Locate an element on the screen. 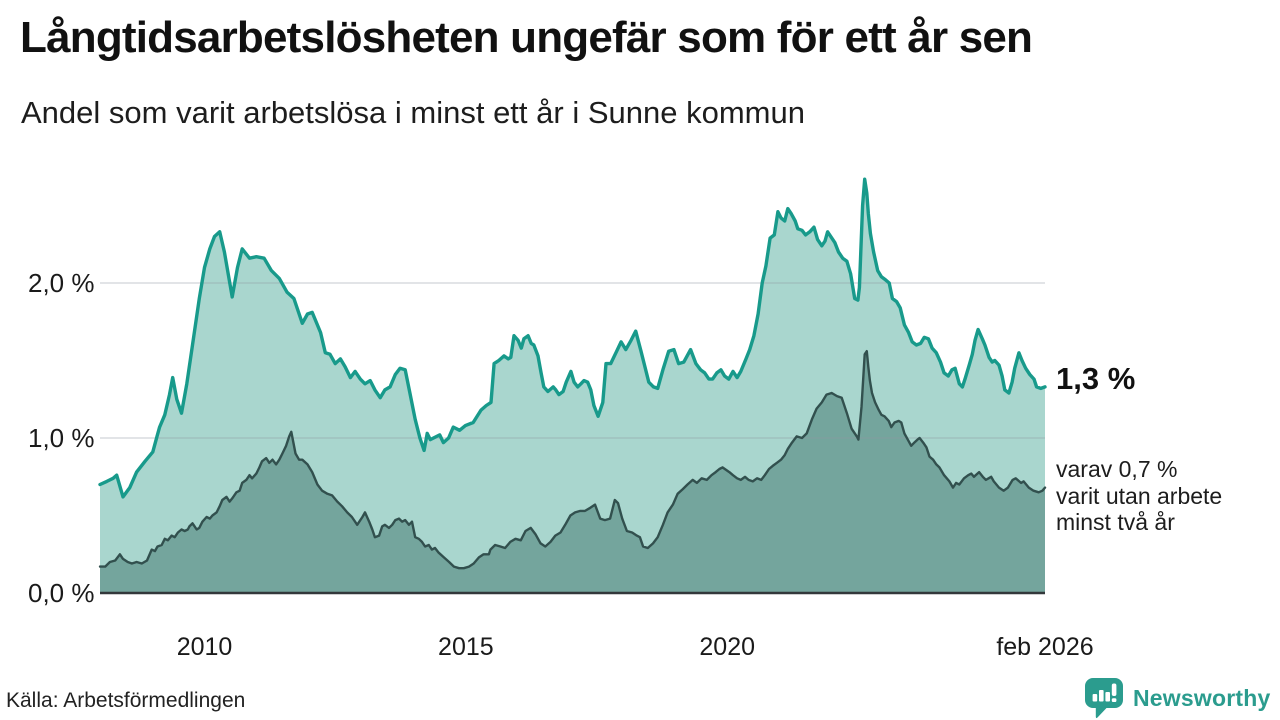 The height and width of the screenshot is (720, 1280). x-axis-tick-label: feb 2026 is located at coordinates (1045, 647).